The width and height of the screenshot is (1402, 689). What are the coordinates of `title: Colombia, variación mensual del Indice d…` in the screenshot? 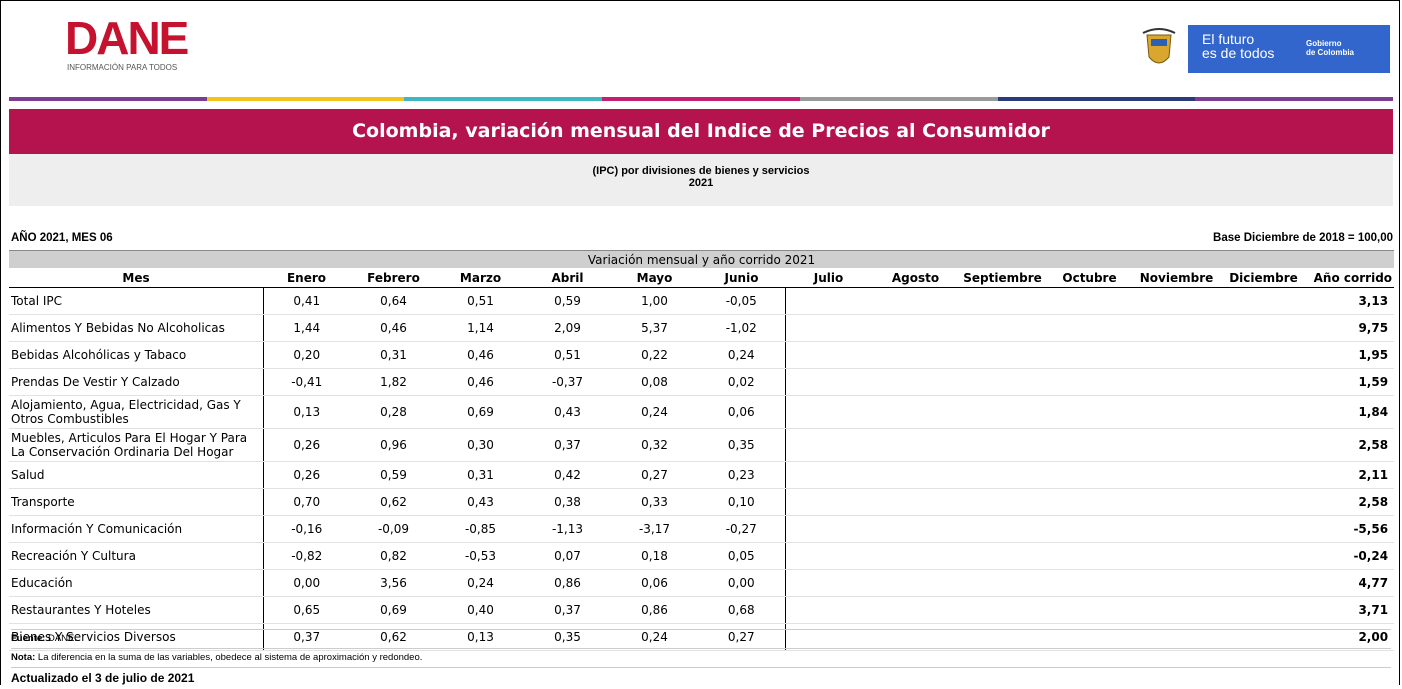 It's located at (701, 131).